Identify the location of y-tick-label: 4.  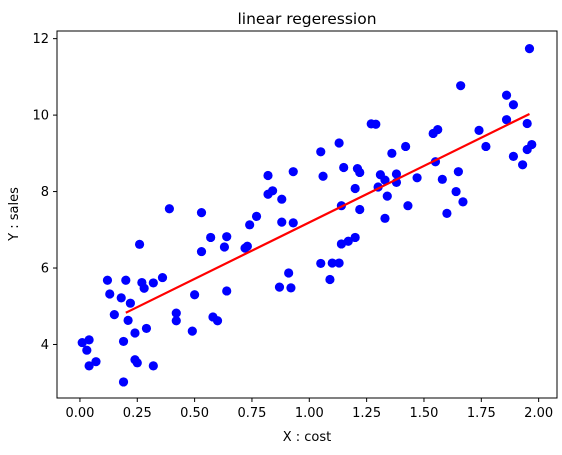
(45, 345).